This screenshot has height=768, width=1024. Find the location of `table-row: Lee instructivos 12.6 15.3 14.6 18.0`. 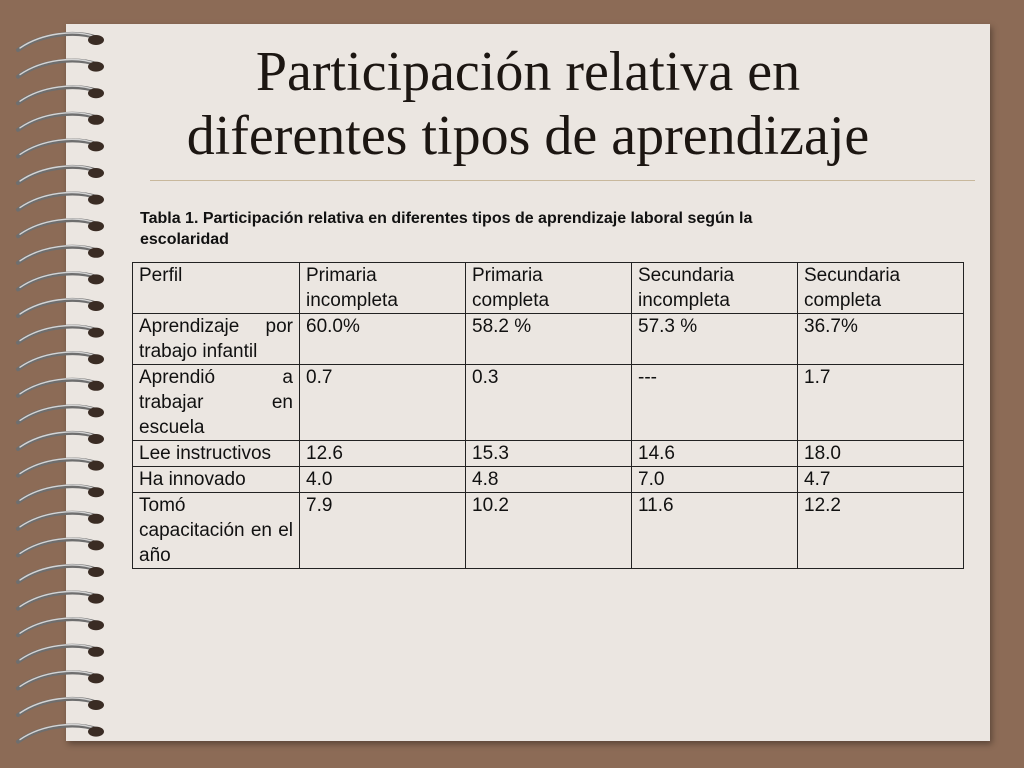

table-row: Lee instructivos 12.6 15.3 14.6 18.0 is located at coordinates (548, 453).